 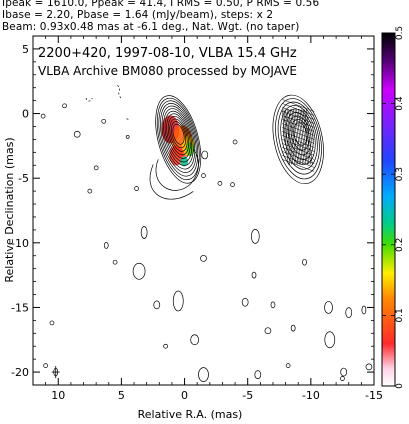 I want to click on y-tick-label: -15, so click(x=20, y=307).